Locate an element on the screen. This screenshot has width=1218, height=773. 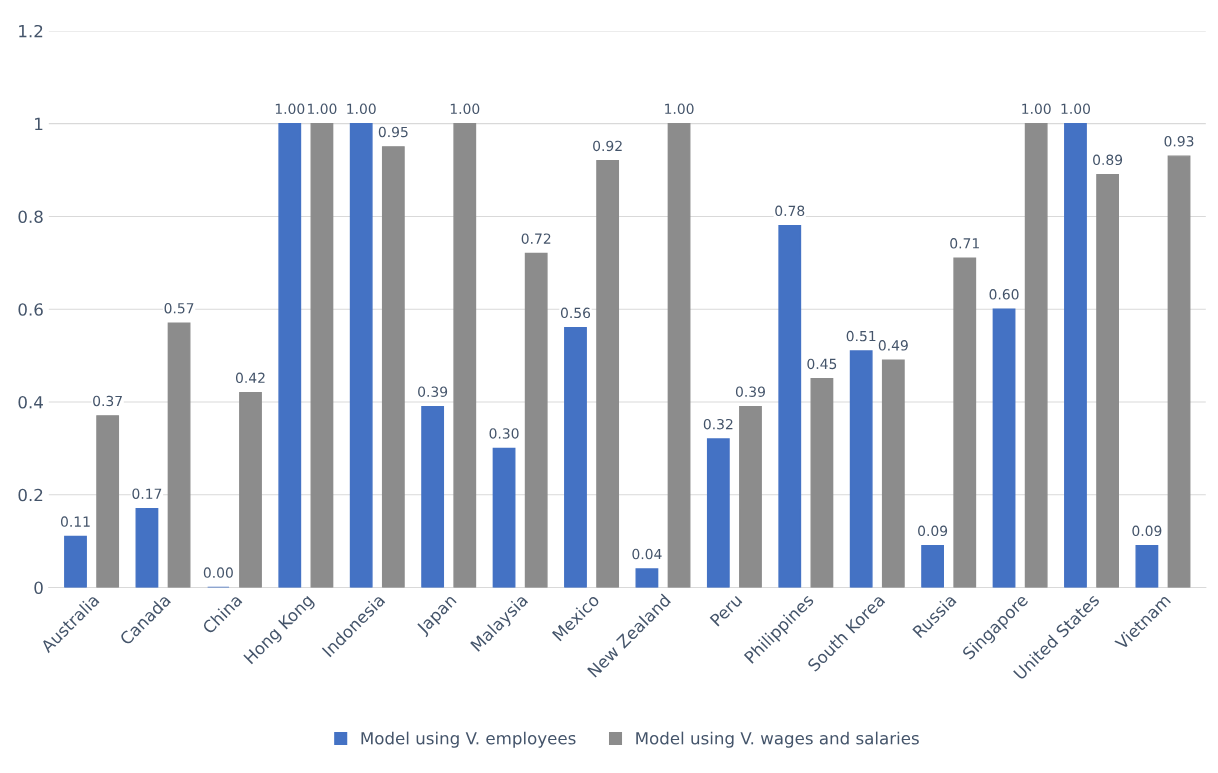
data-label: 0.95 is located at coordinates (393, 132).